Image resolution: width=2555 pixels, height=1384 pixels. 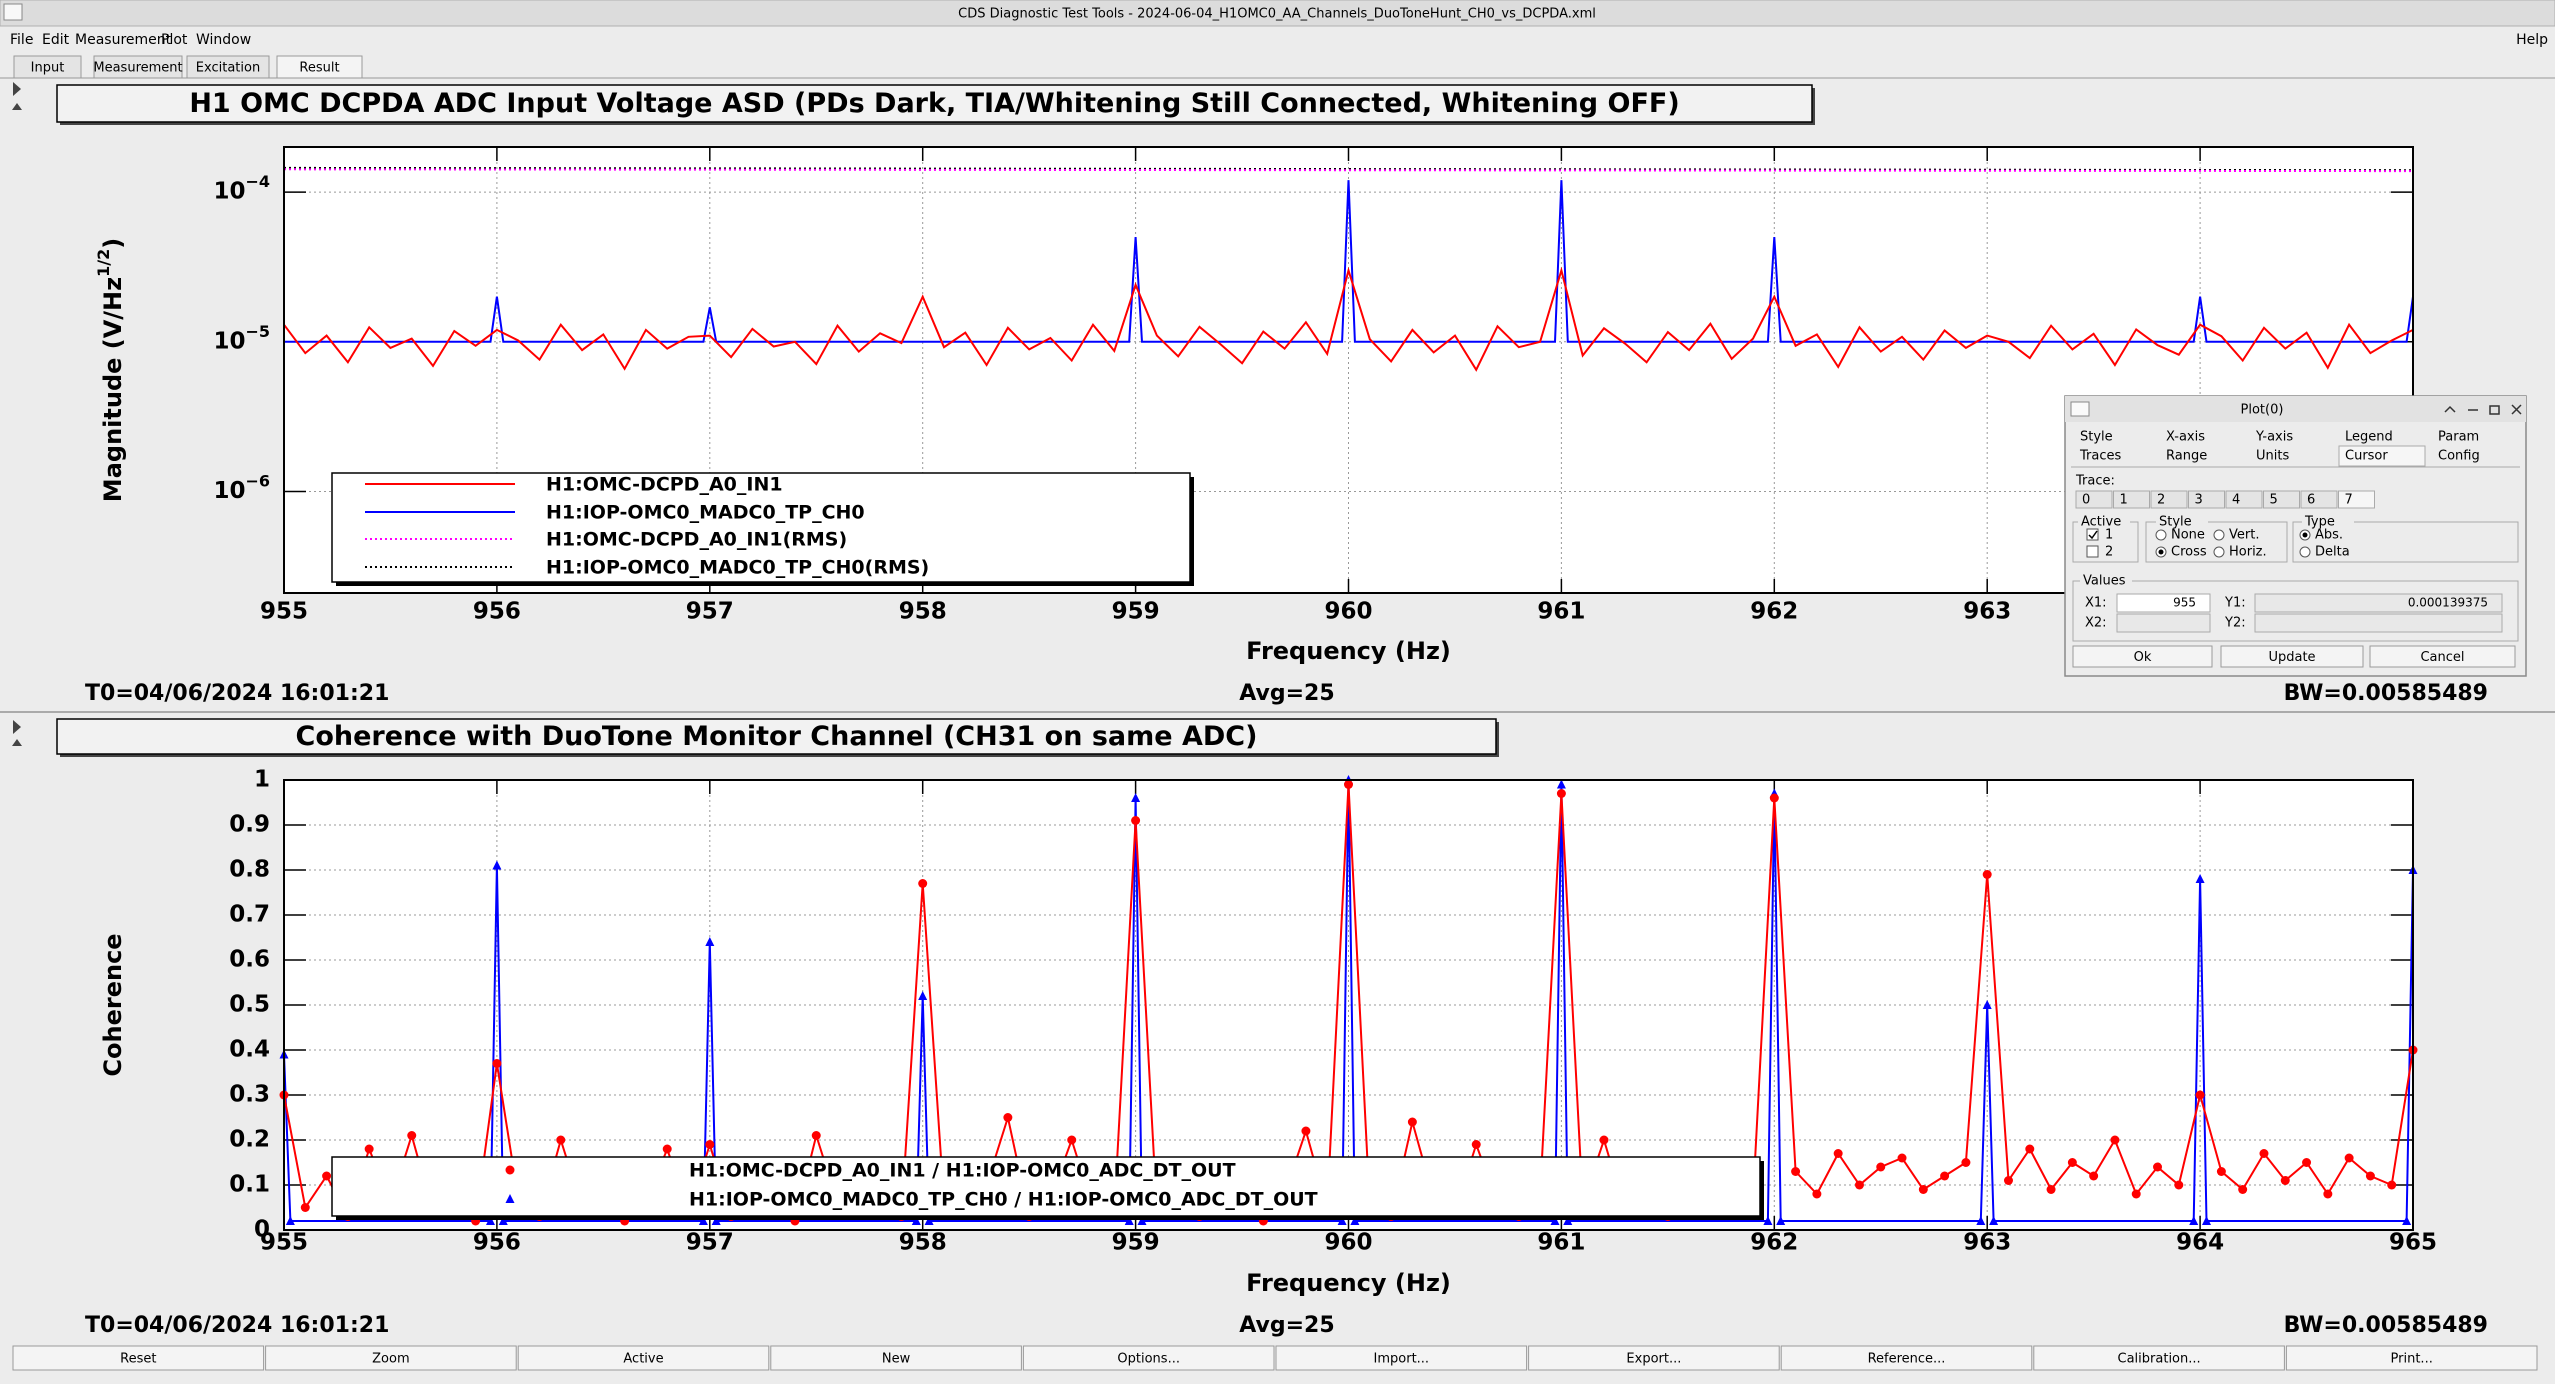 I want to click on toolbar-button: Active, so click(x=643, y=1358).